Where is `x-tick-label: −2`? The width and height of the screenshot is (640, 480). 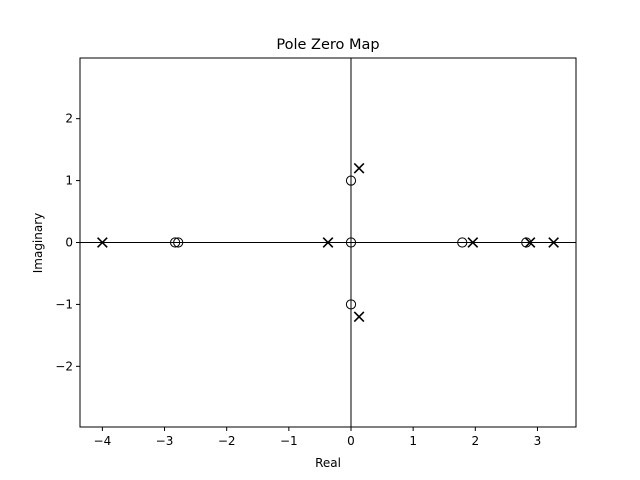 x-tick-label: −2 is located at coordinates (227, 441).